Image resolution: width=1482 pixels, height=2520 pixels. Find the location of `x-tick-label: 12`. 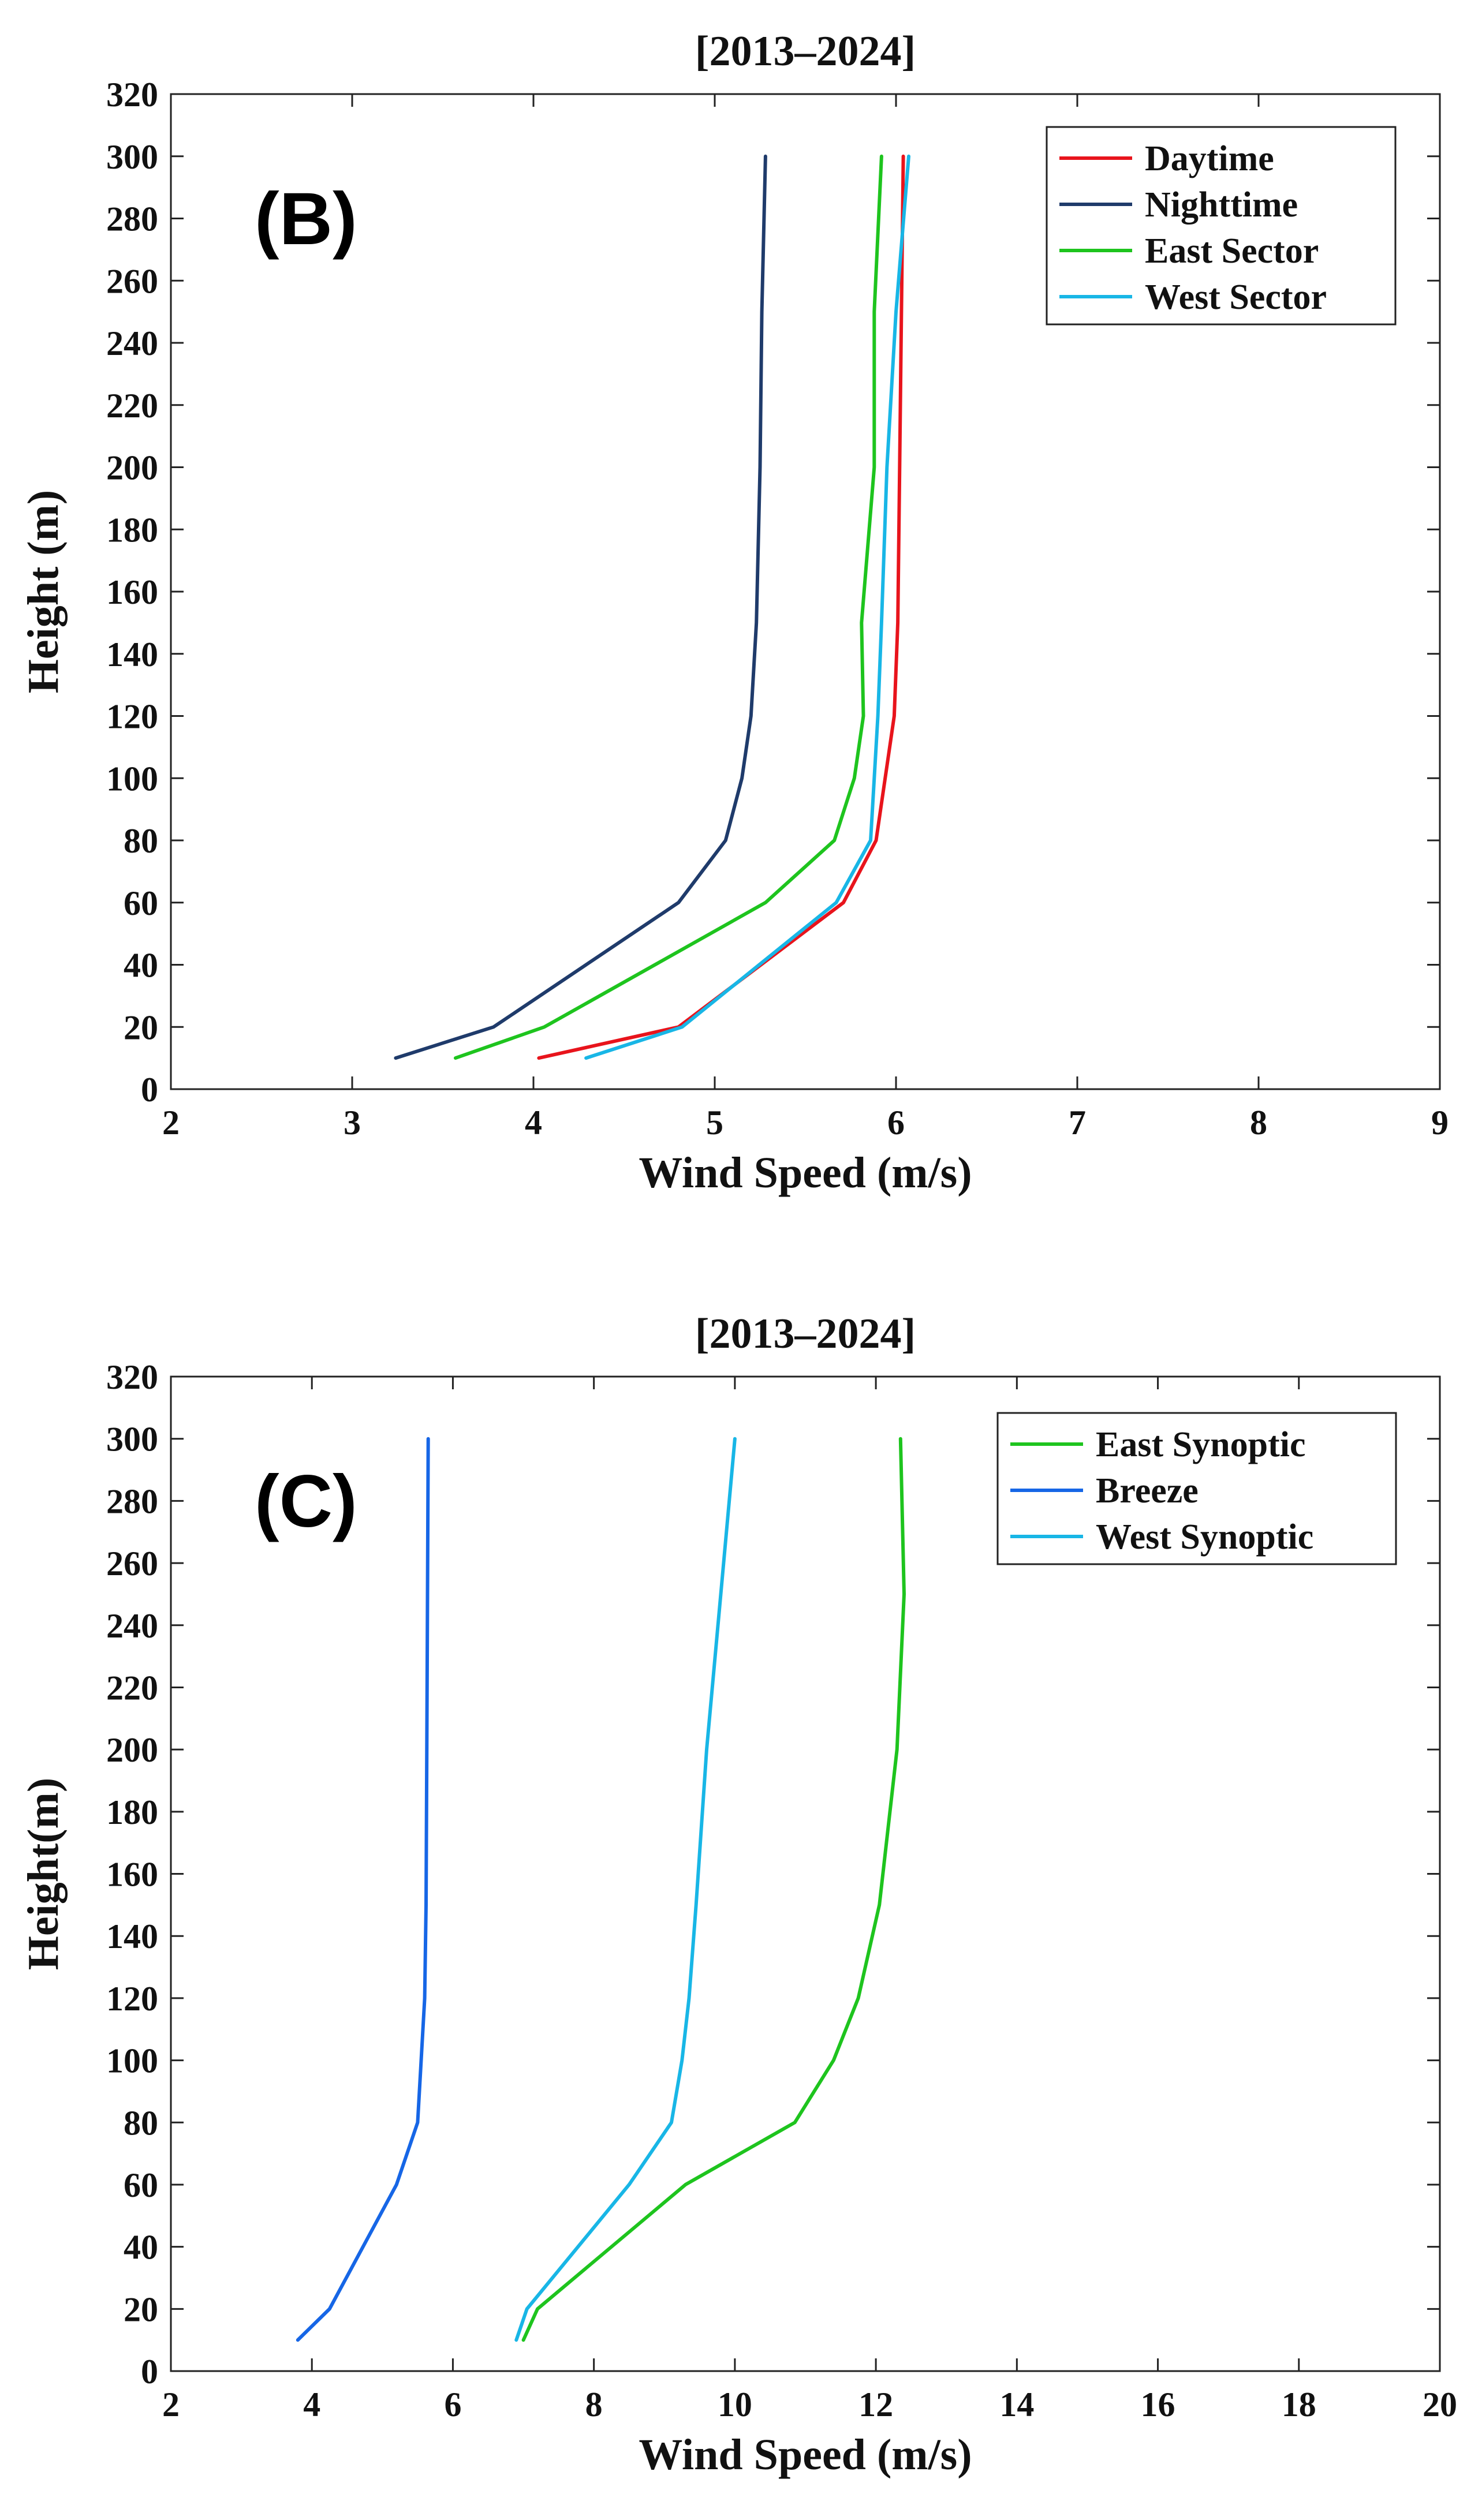

x-tick-label: 12 is located at coordinates (876, 2405).